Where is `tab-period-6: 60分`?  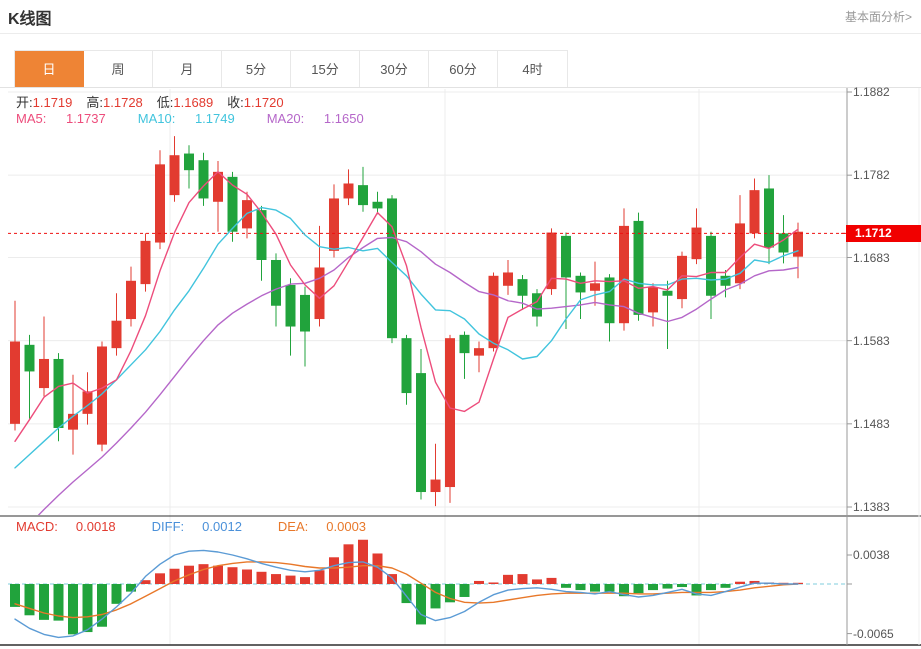 tab-period-6: 60分 is located at coordinates (463, 69).